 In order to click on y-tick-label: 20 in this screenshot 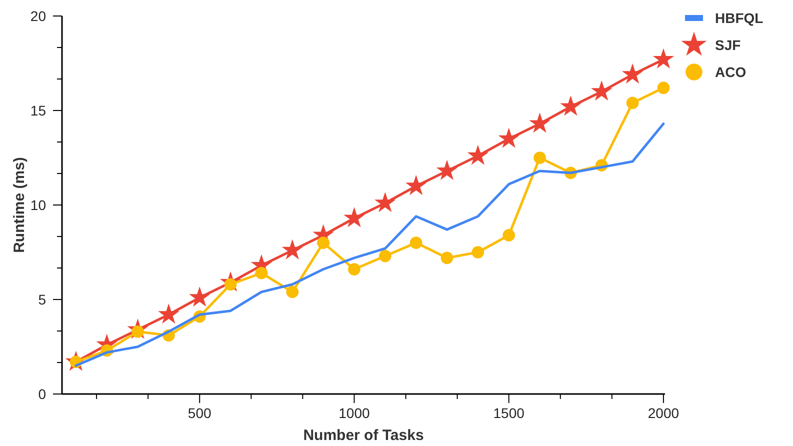, I will do `click(38, 16)`.